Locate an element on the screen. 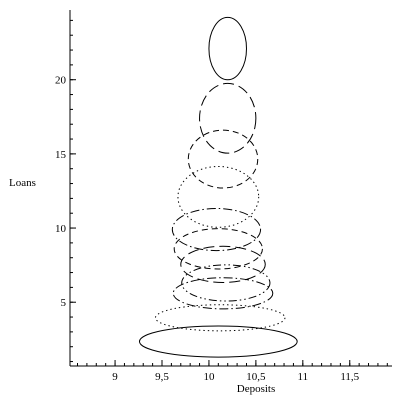 This screenshot has width=400, height=400. x-tick-label: 10 is located at coordinates (209, 377).